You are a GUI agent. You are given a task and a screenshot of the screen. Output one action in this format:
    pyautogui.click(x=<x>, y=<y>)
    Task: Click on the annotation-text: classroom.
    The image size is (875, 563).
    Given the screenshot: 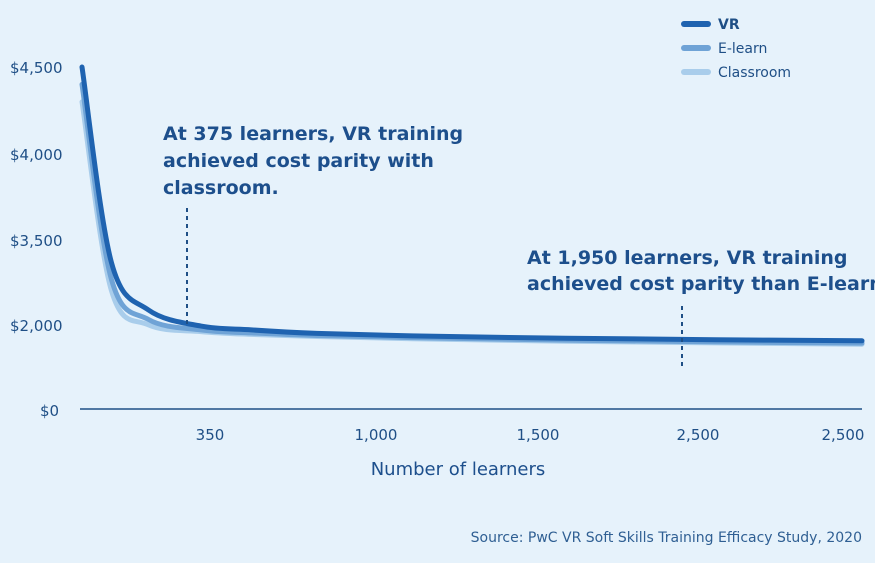 What is the action you would take?
    pyautogui.click(x=221, y=188)
    